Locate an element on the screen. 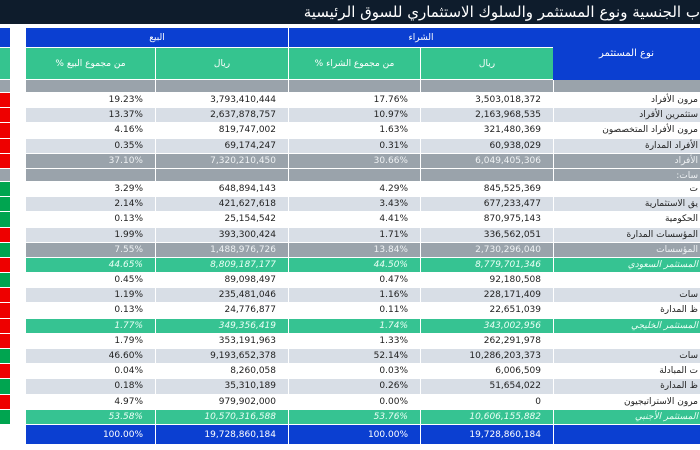 The image size is (700, 450). sell-value-cell: 8,260,058 is located at coordinates (221, 371).